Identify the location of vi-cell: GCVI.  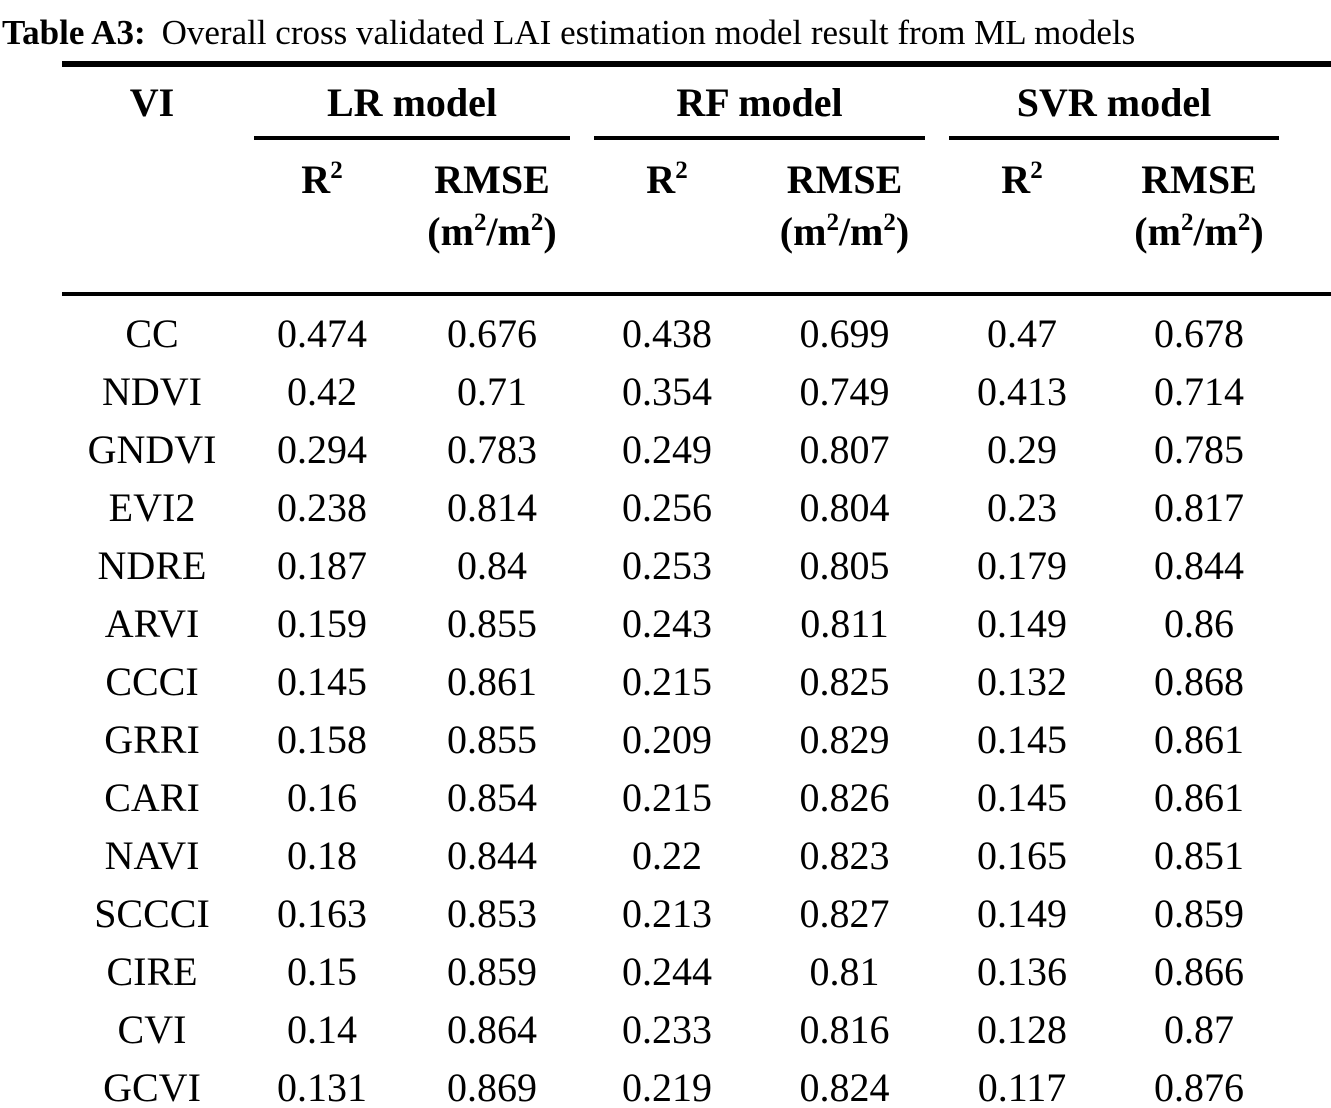
(152, 1086).